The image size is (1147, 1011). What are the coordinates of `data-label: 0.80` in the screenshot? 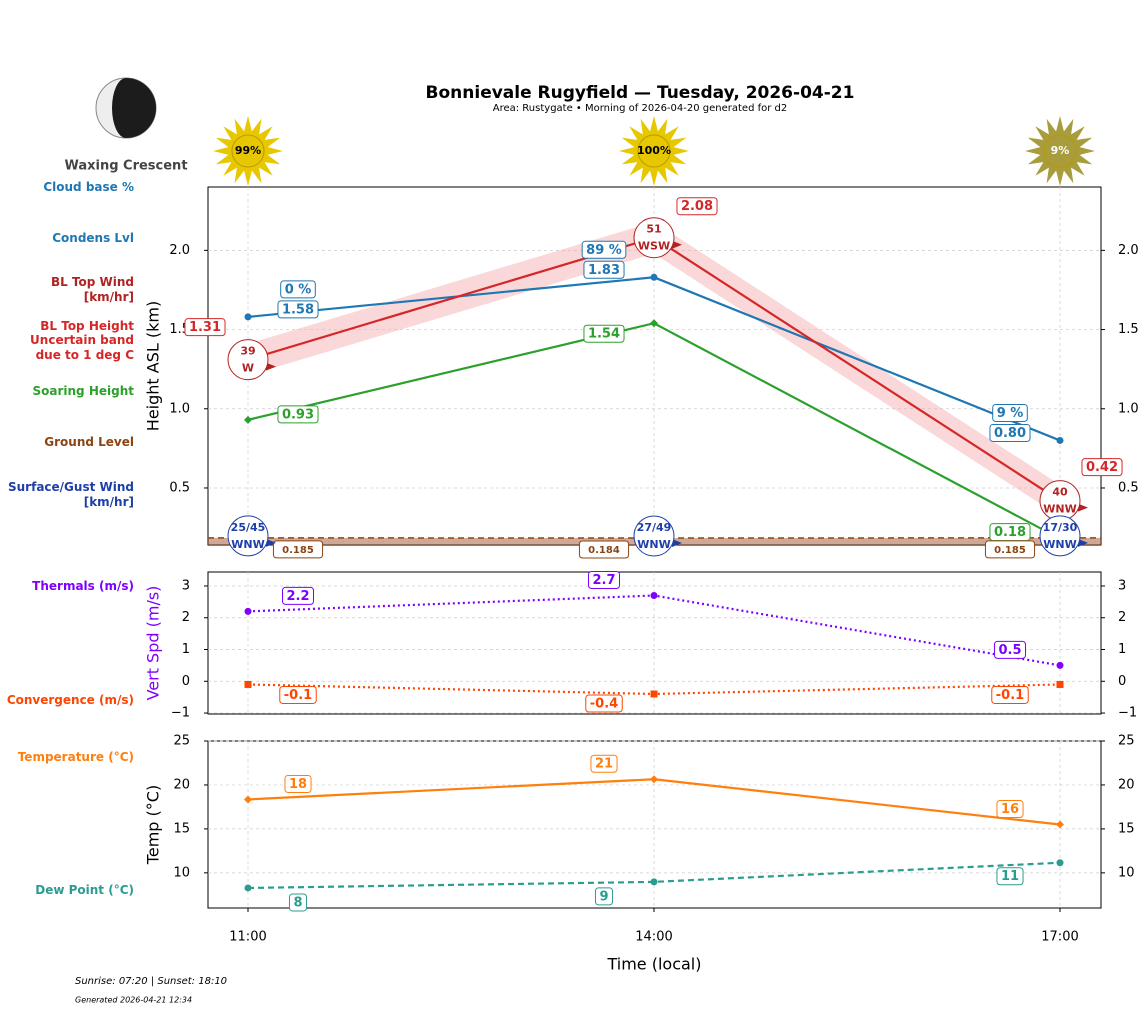 It's located at (1010, 433).